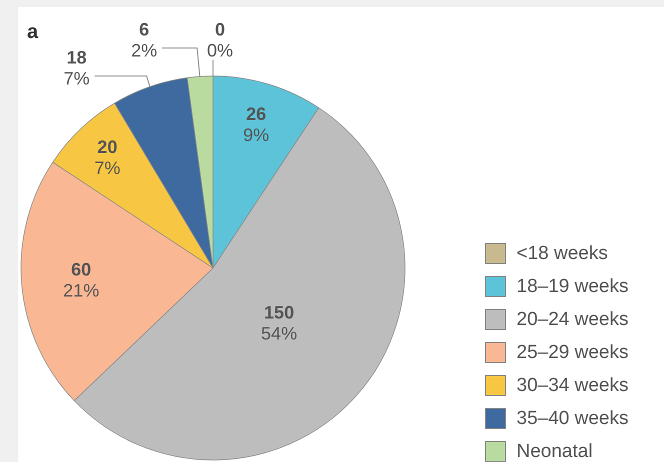 The height and width of the screenshot is (462, 664). Describe the element at coordinates (220, 40) in the screenshot. I see `text: 0 0%` at that location.